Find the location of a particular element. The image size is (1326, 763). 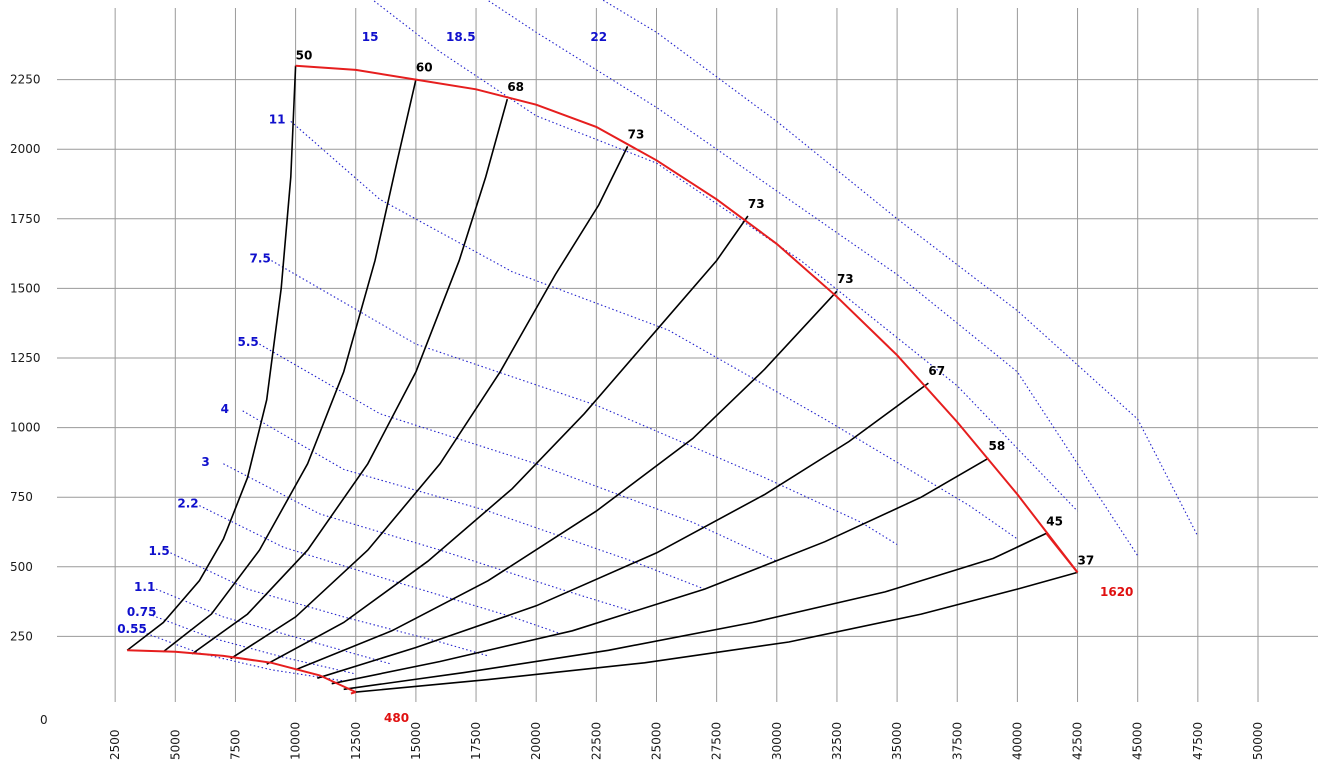

envelope-lower-line is located at coordinates (242, 671).